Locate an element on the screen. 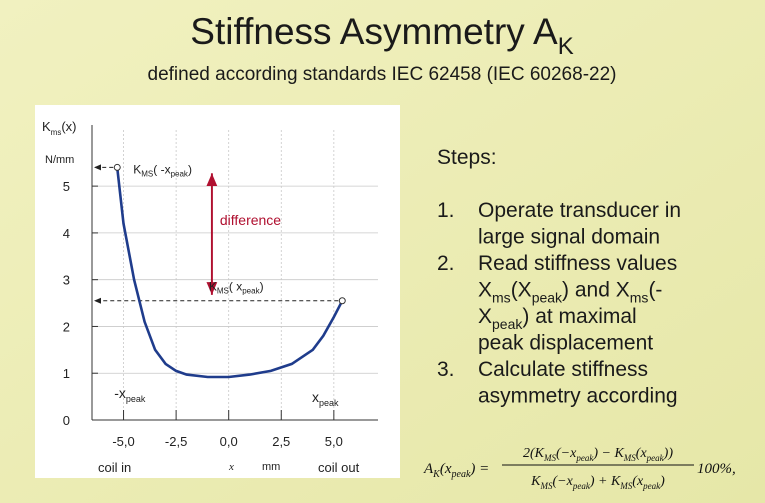 This screenshot has height=503, width=765. x-right-label: coil out is located at coordinates (339, 467).